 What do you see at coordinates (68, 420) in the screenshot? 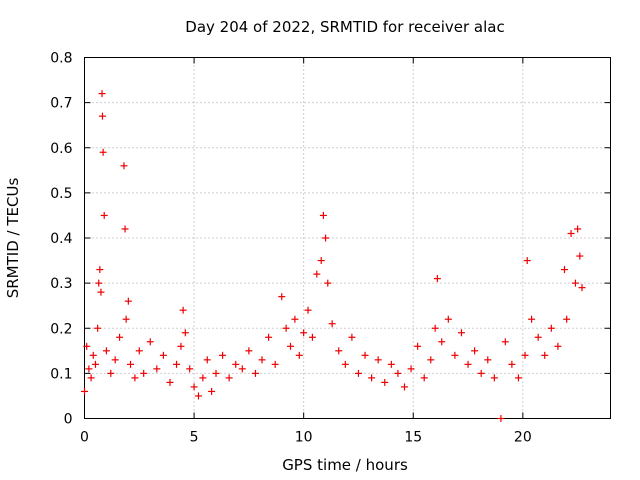
I see `y-tick-label: 0` at bounding box center [68, 420].